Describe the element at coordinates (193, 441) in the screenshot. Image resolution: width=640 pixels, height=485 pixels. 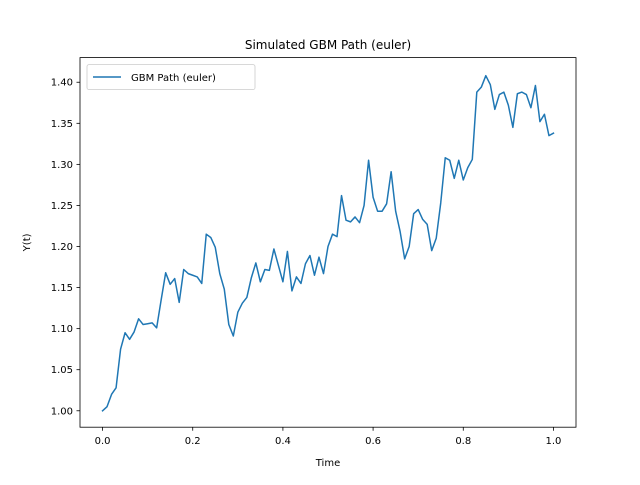
I see `x-tick-label: 0.2` at that location.